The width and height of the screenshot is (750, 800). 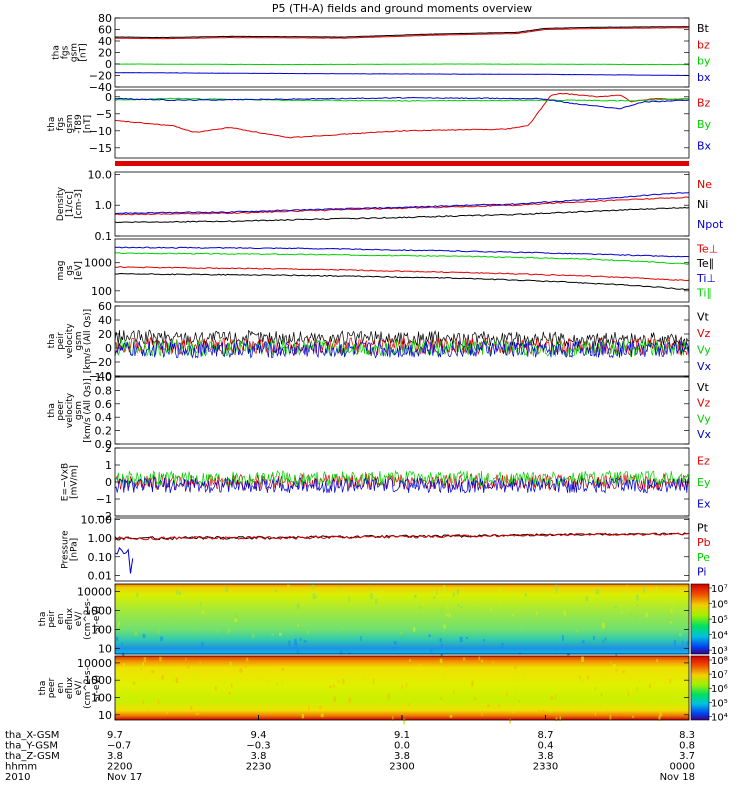 I want to click on svg-text: velocity, so click(x=70, y=341).